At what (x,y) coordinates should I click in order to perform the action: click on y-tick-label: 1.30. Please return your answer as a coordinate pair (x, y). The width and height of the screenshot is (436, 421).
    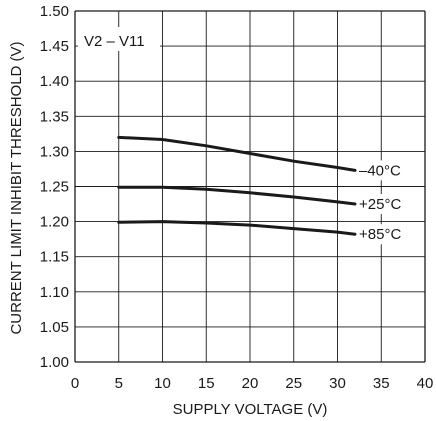
    Looking at the image, I should click on (54, 151).